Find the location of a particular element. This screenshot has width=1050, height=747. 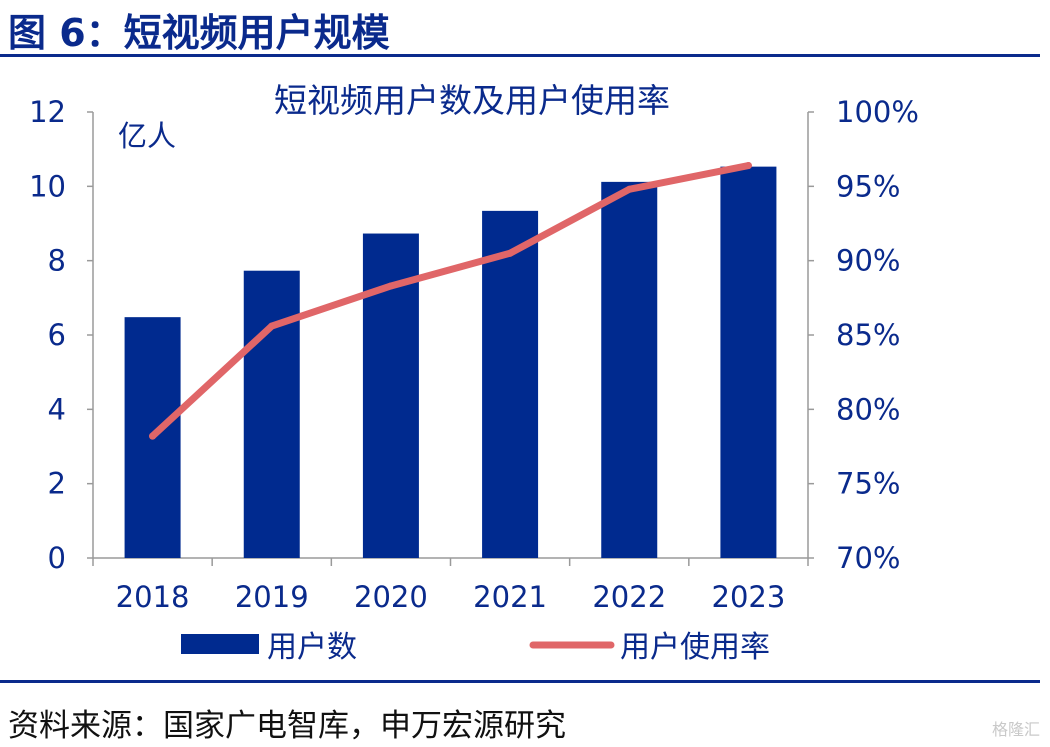

left-tick-label: 2 is located at coordinates (57, 484).